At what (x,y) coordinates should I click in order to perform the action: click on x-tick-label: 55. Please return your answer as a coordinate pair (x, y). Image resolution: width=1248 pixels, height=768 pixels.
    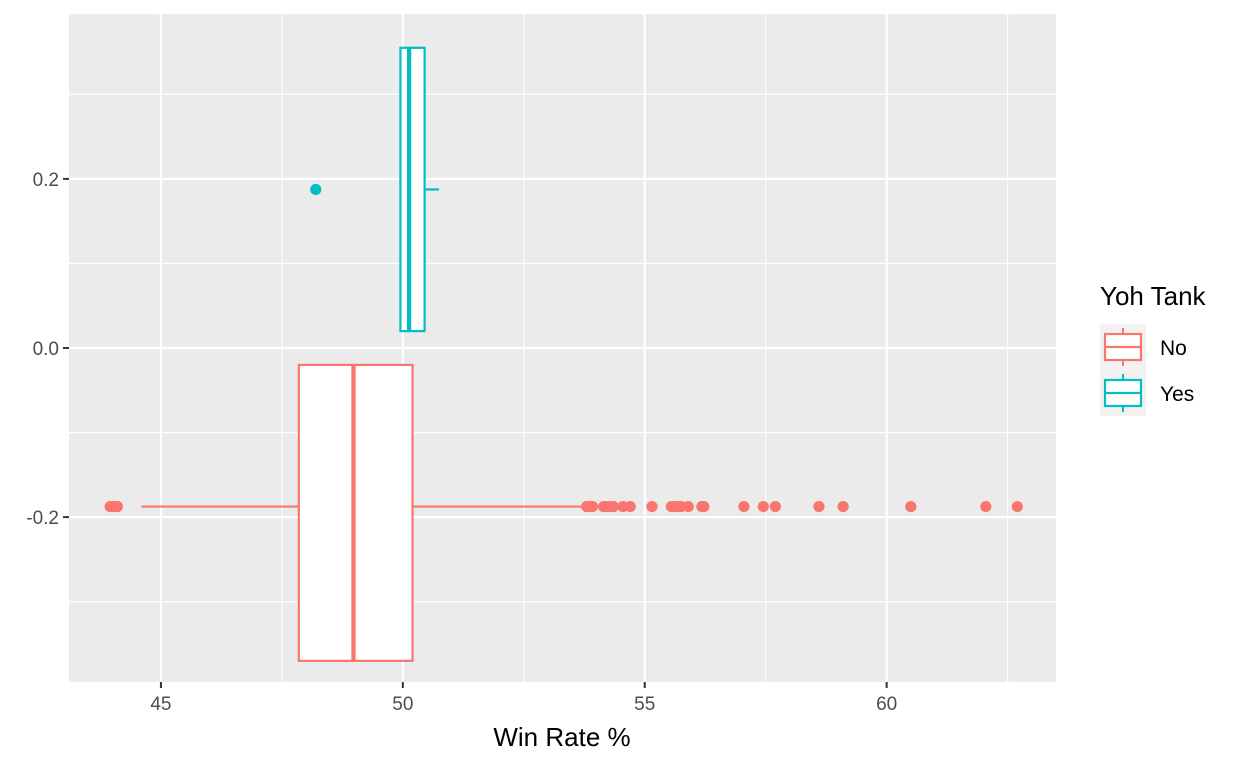
    Looking at the image, I should click on (644, 704).